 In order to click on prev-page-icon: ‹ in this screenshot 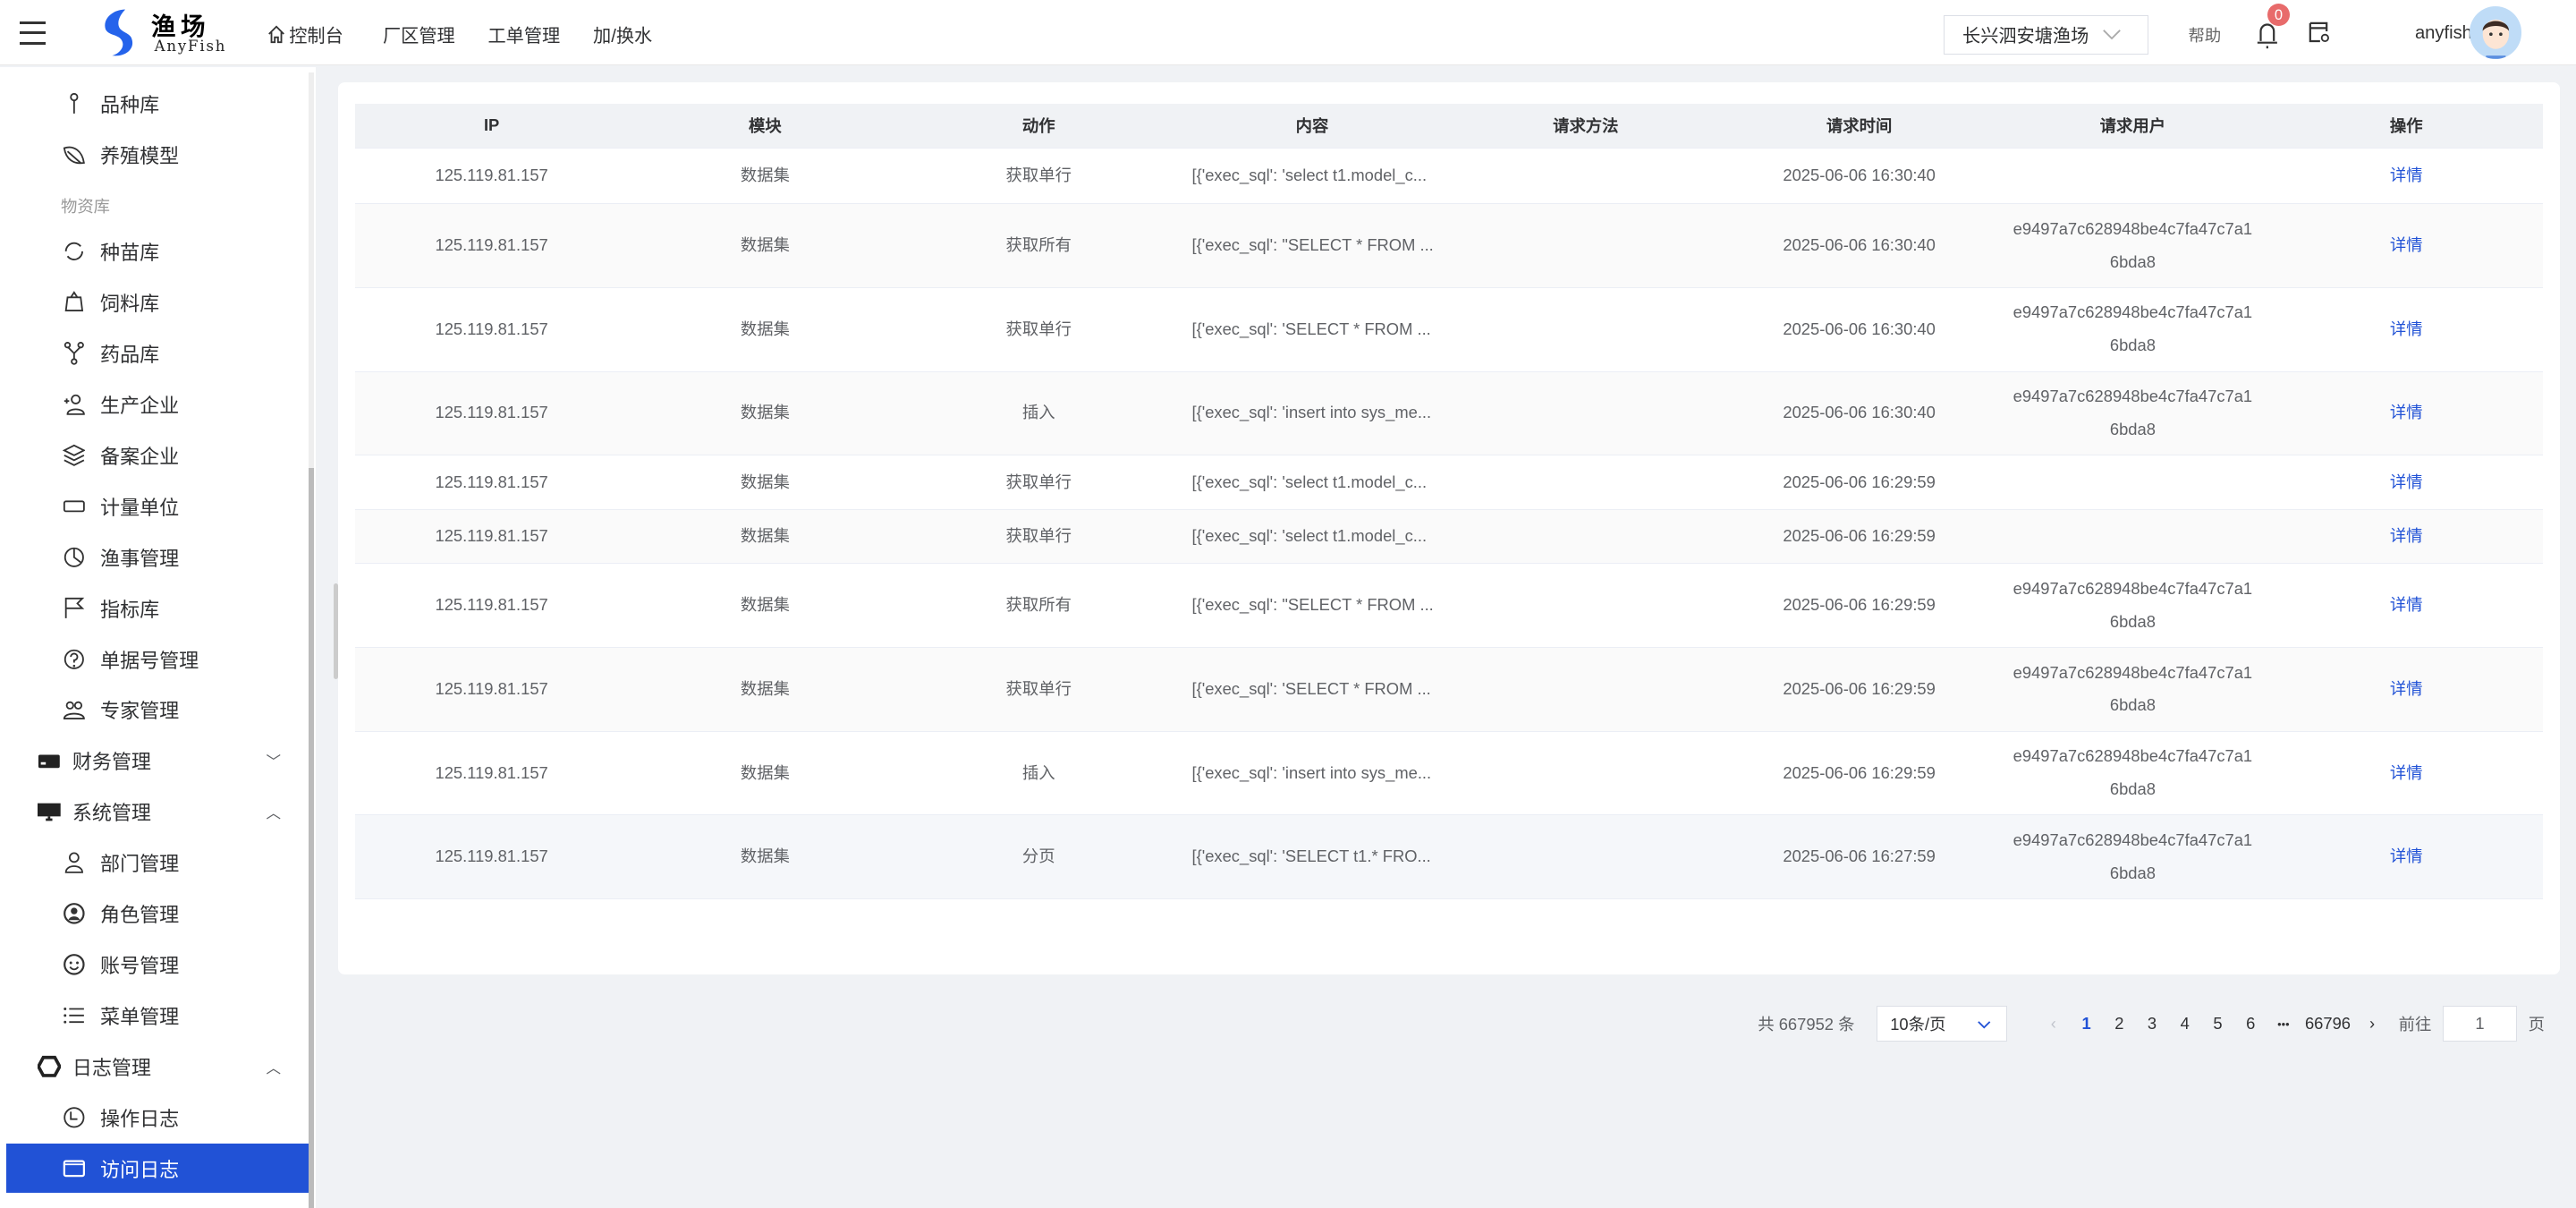, I will do `click(2053, 1024)`.